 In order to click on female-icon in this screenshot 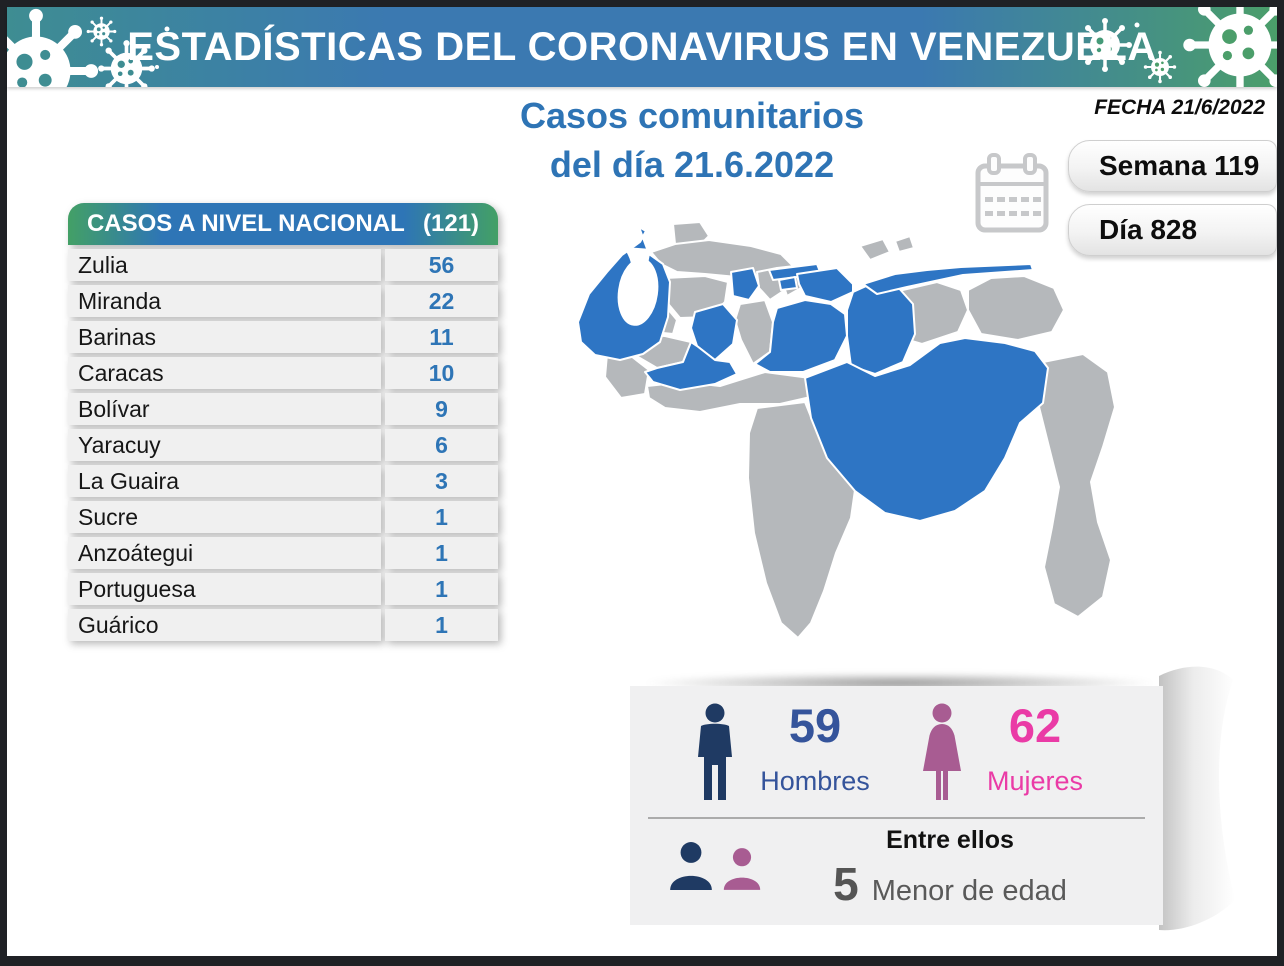, I will do `click(942, 751)`.